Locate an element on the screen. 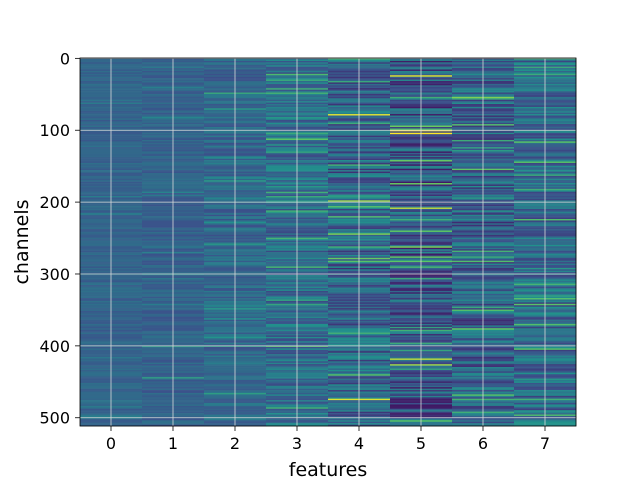  y-axis-label: channels is located at coordinates (22, 241).